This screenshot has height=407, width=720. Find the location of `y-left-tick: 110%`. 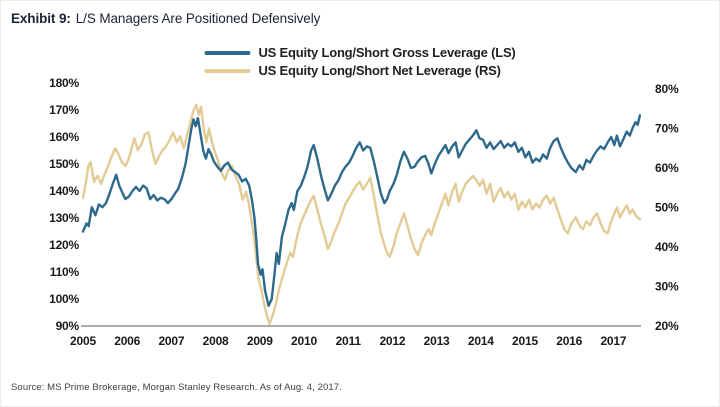

y-left-tick: 110% is located at coordinates (65, 272).